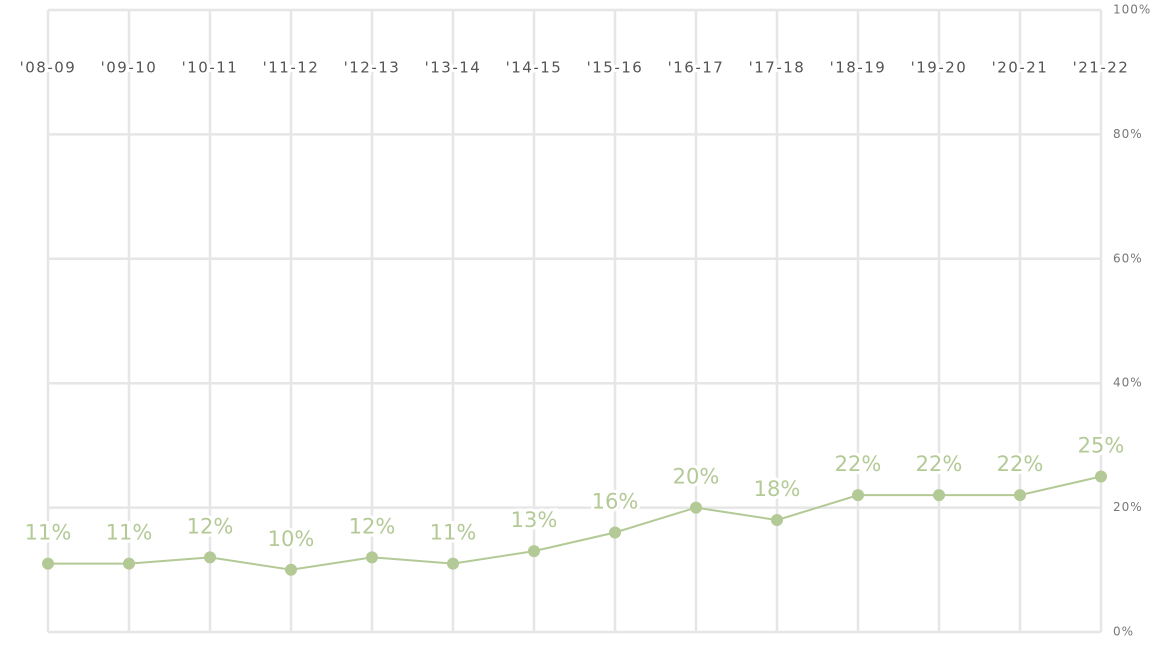  Describe the element at coordinates (534, 520) in the screenshot. I see `data-label: 13%` at that location.